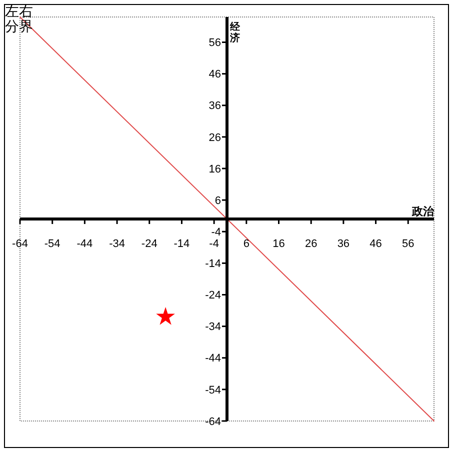 This screenshot has width=453, height=452. I want to click on x-tick-label: 6, so click(246, 244).